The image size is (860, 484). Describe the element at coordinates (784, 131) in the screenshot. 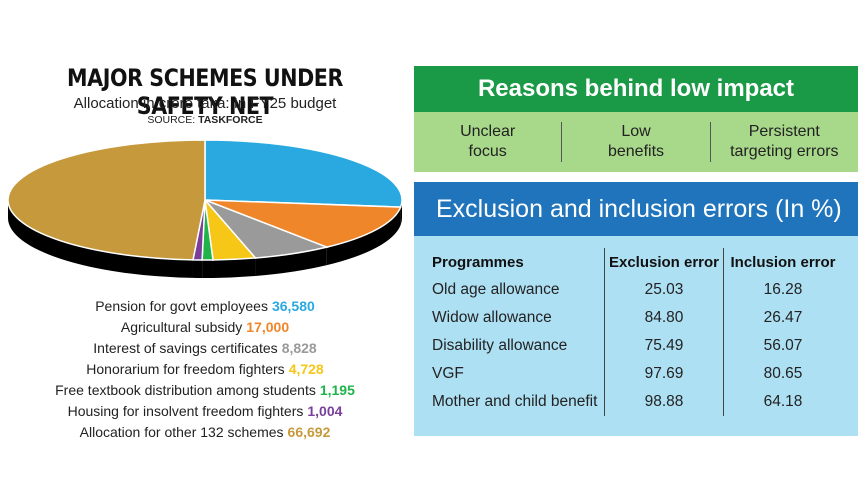

I see `reason-line: Persistent` at that location.